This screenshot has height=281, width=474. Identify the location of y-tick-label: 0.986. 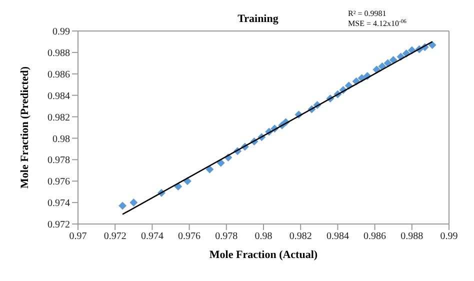
(59, 74).